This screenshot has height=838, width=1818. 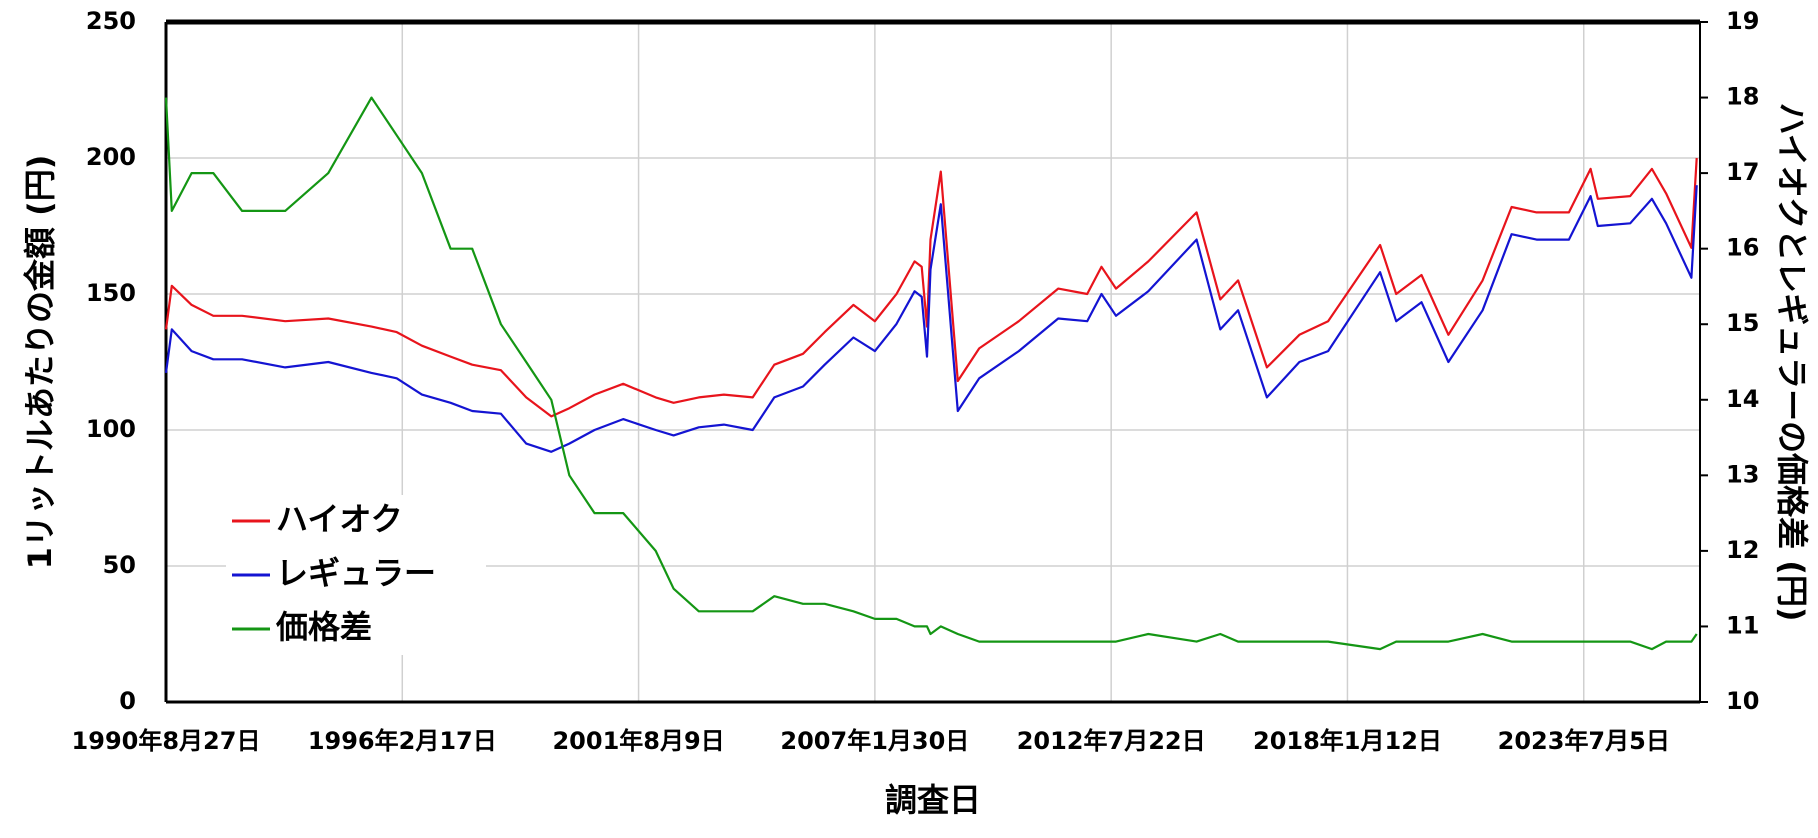 I want to click on y2-tick-label: 19, so click(x=1742, y=21).